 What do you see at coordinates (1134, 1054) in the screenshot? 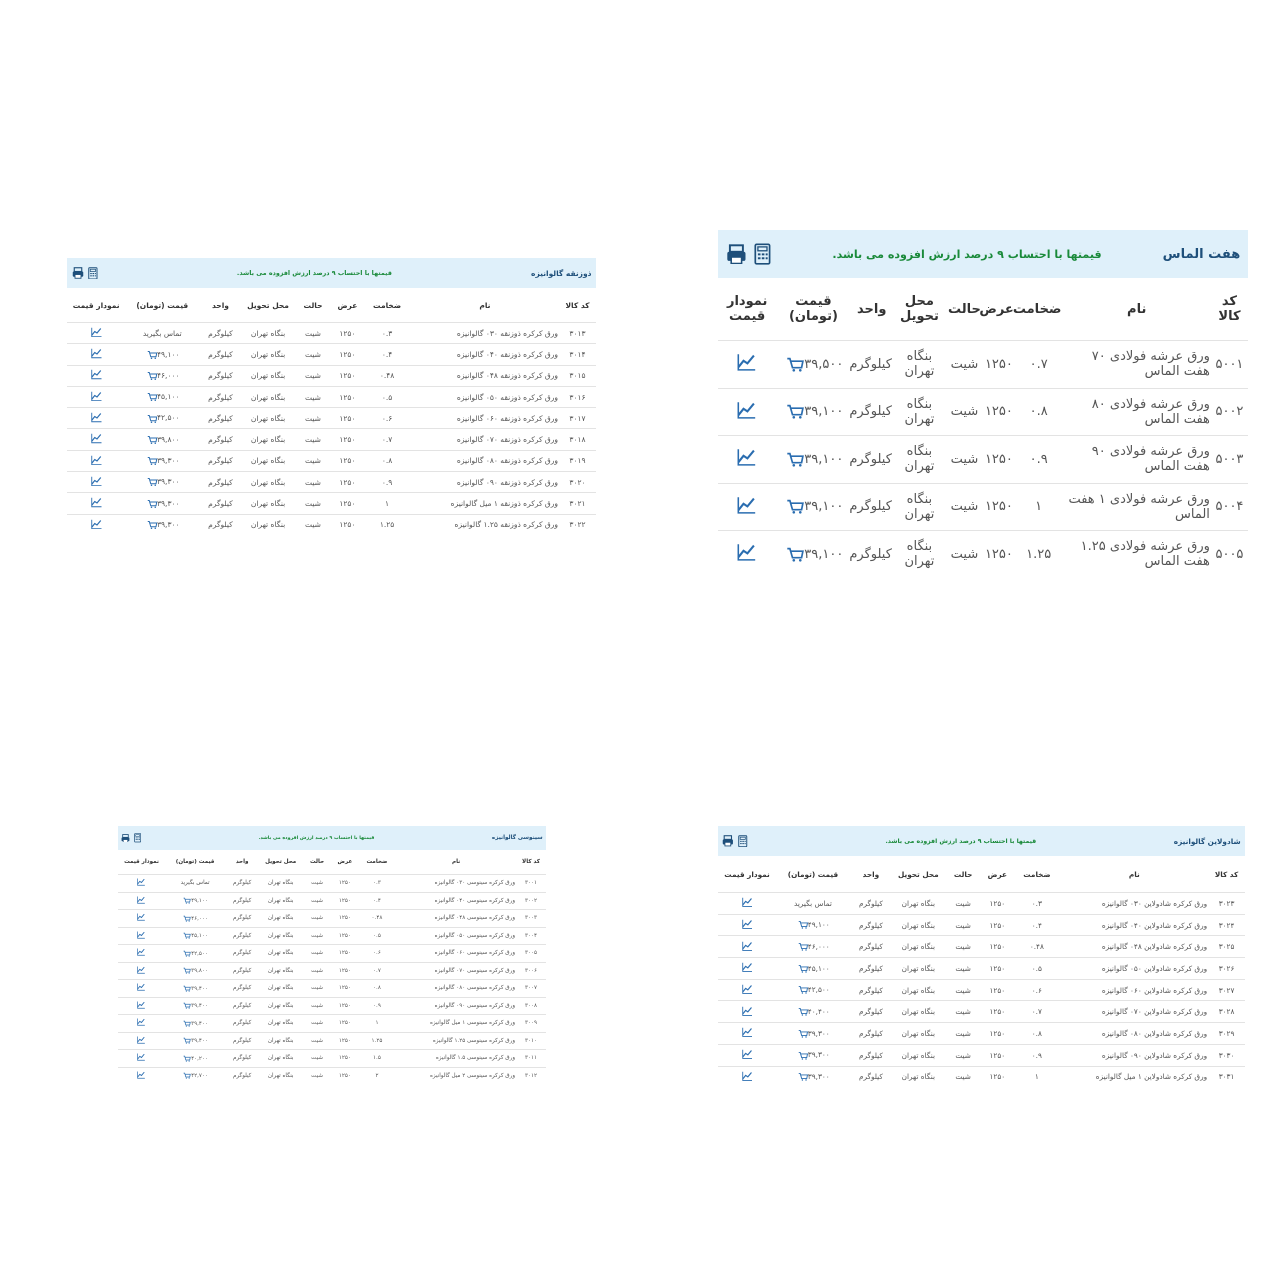
I see `cell: ورق کرکره شادولاین ۰۹۰ گالوانیزه` at bounding box center [1134, 1054].